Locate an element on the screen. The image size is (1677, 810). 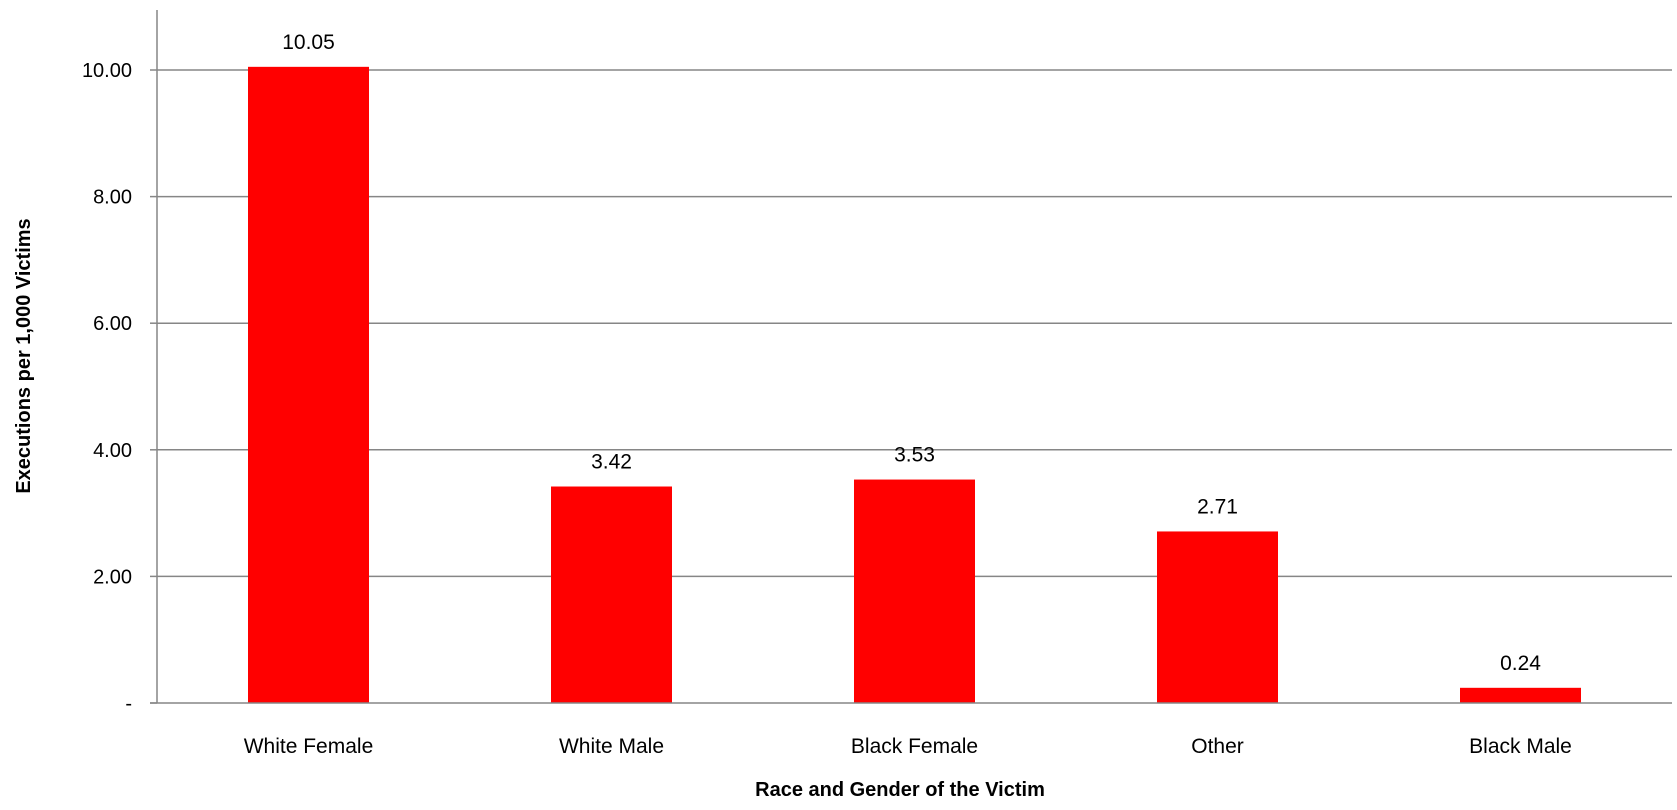
y-tick-label: 6.00 is located at coordinates (112, 324).